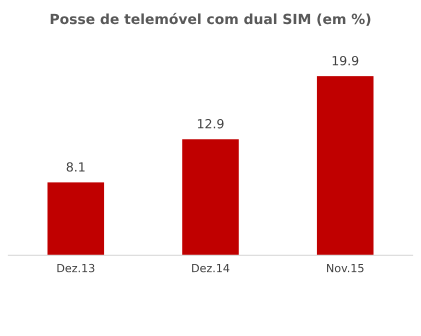 The width and height of the screenshot is (421, 336). Describe the element at coordinates (211, 123) in the screenshot. I see `data-label: 12.9` at that location.